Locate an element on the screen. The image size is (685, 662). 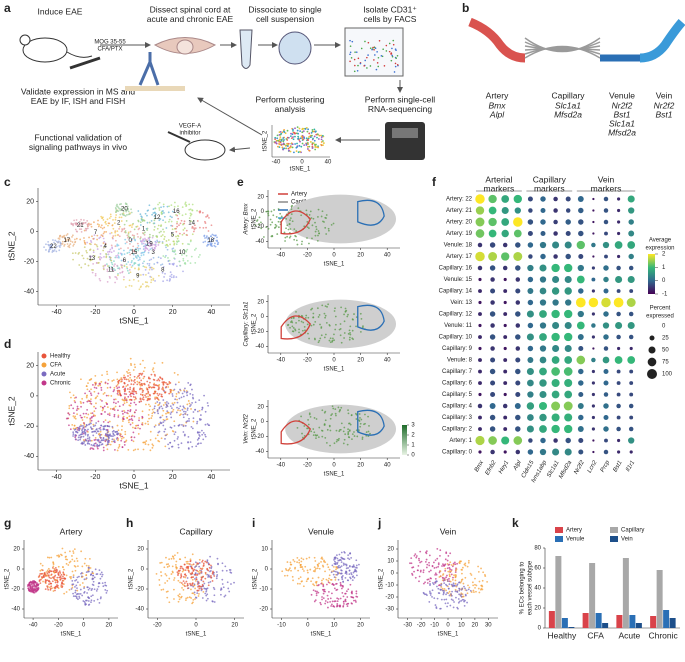
label: 18 is located at coordinates (210, 241).